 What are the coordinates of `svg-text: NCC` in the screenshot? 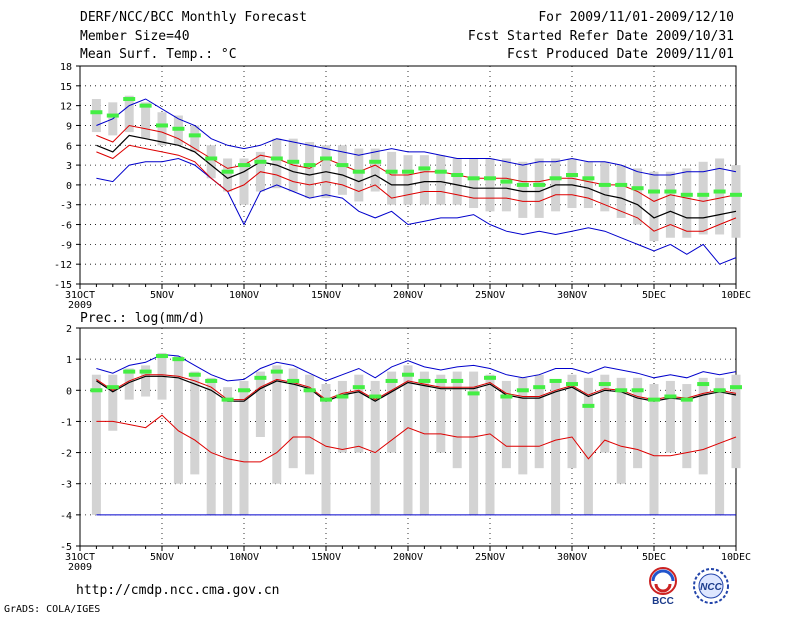 It's located at (711, 587).